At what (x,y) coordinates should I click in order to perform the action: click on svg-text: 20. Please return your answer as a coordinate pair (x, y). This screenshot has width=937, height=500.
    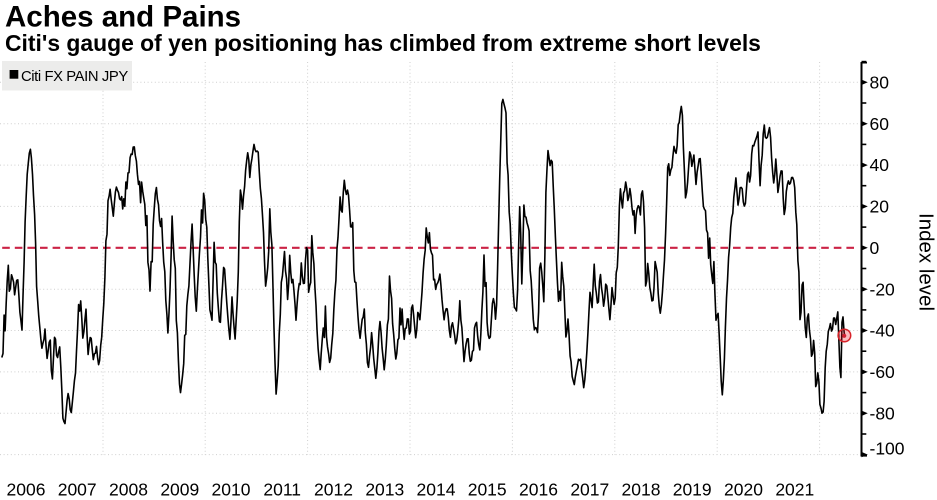
    Looking at the image, I should click on (880, 207).